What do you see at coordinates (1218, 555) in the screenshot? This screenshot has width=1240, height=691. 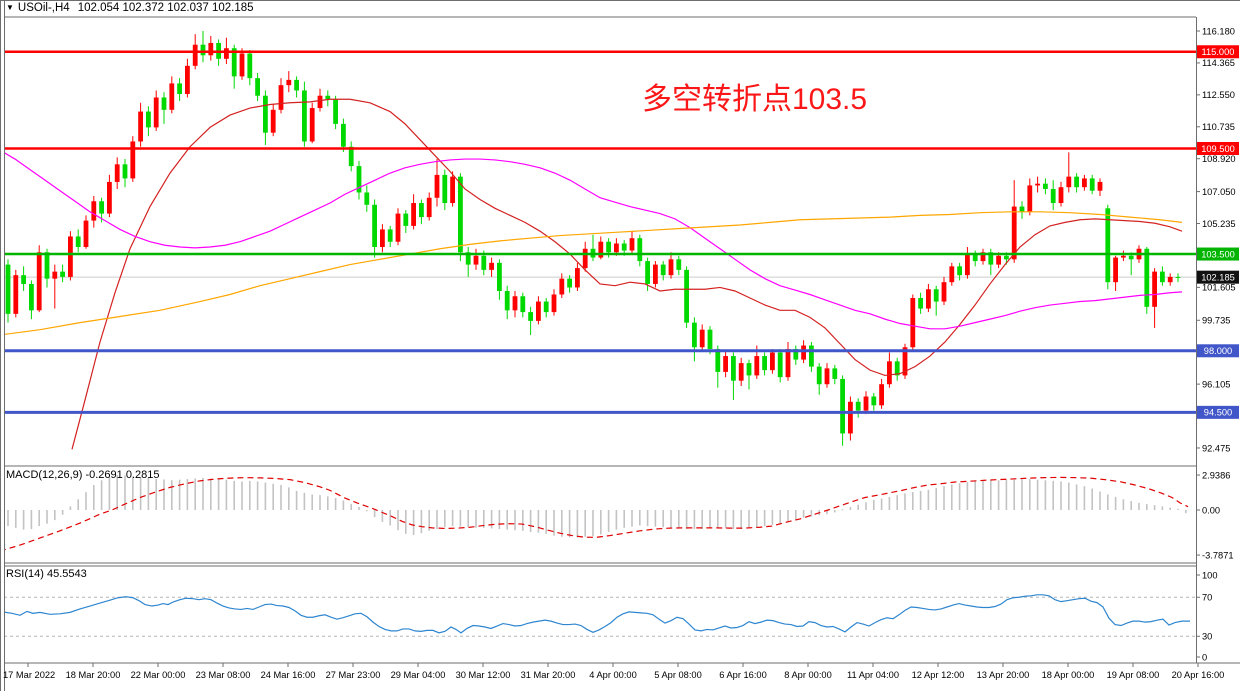 I see `macd-tick-label: -3.7871` at bounding box center [1218, 555].